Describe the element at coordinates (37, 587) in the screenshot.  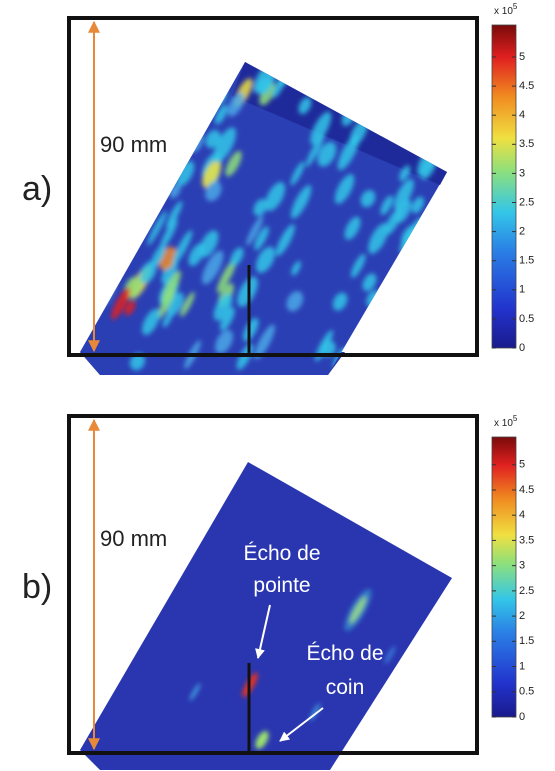
I see `panel-label: b)` at that location.